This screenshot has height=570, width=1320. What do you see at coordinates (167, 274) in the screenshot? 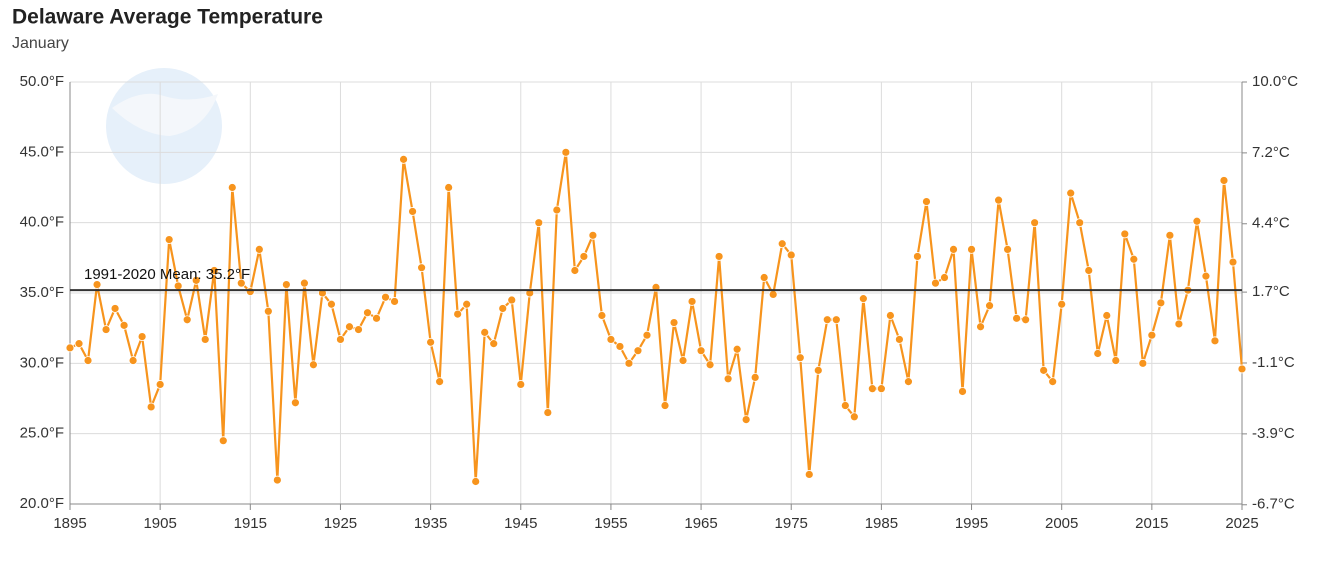
I see `mean-label: 1991-2020 Mean: 35.2°F` at bounding box center [167, 274].